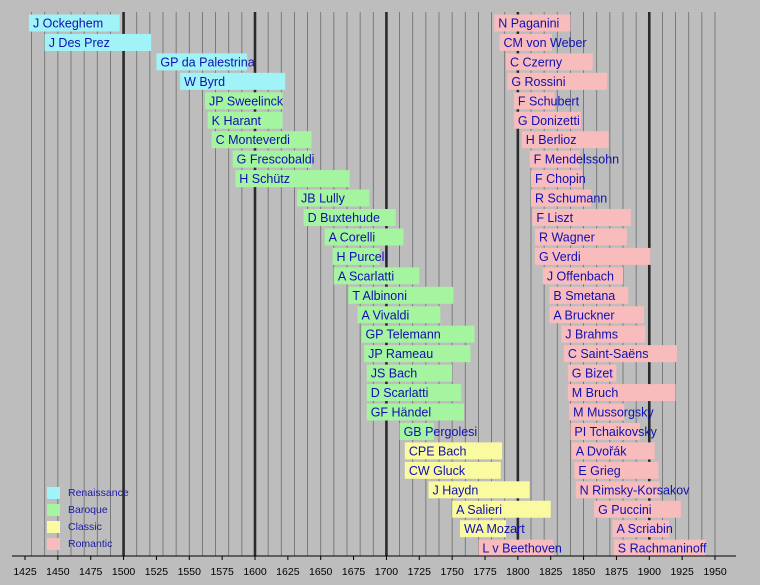  I want to click on composer-bar-group: A Dvořák, so click(613, 451).